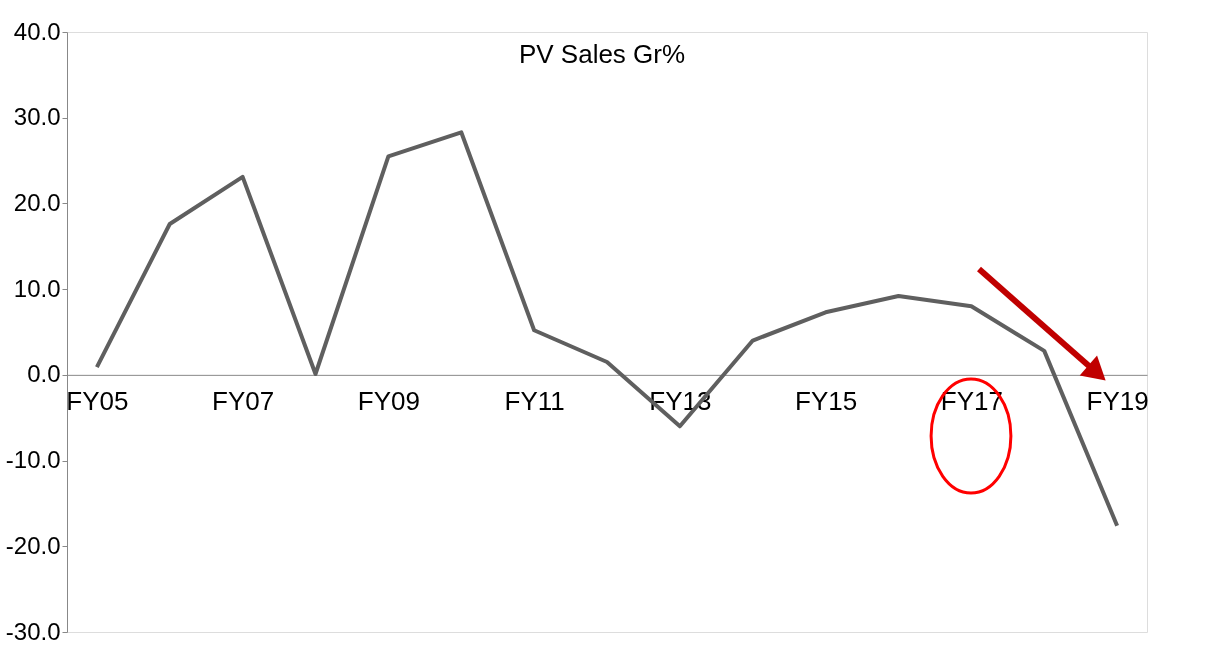 The width and height of the screenshot is (1206, 652). I want to click on y-tick-label: 30.0, so click(37, 117).